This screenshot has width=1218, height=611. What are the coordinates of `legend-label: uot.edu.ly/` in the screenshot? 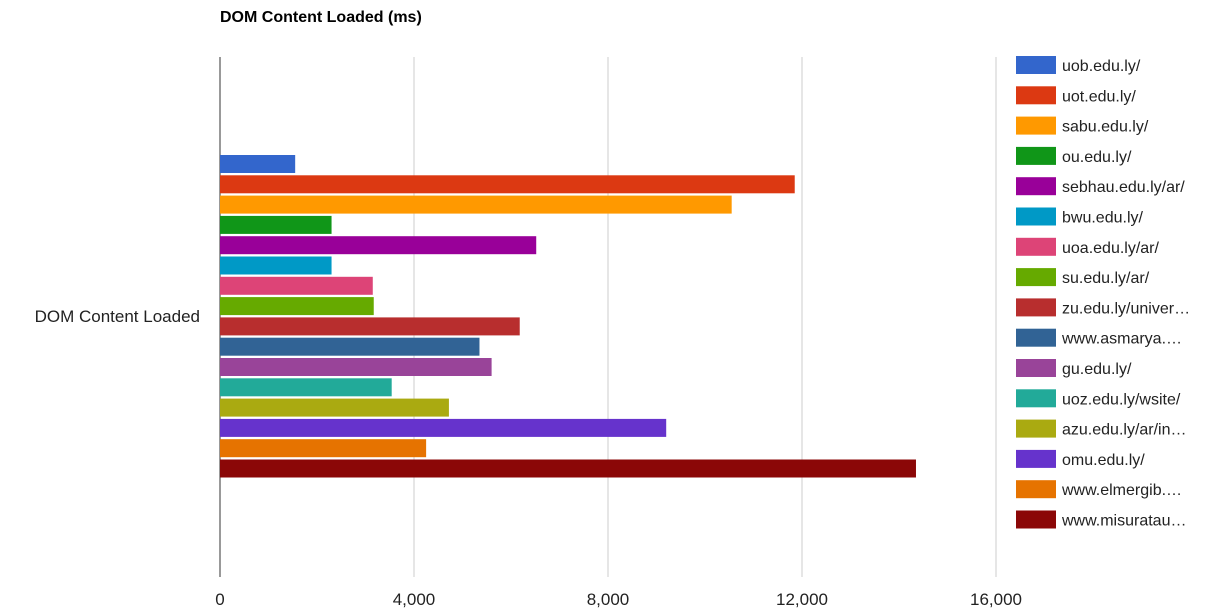 It's located at (1099, 96).